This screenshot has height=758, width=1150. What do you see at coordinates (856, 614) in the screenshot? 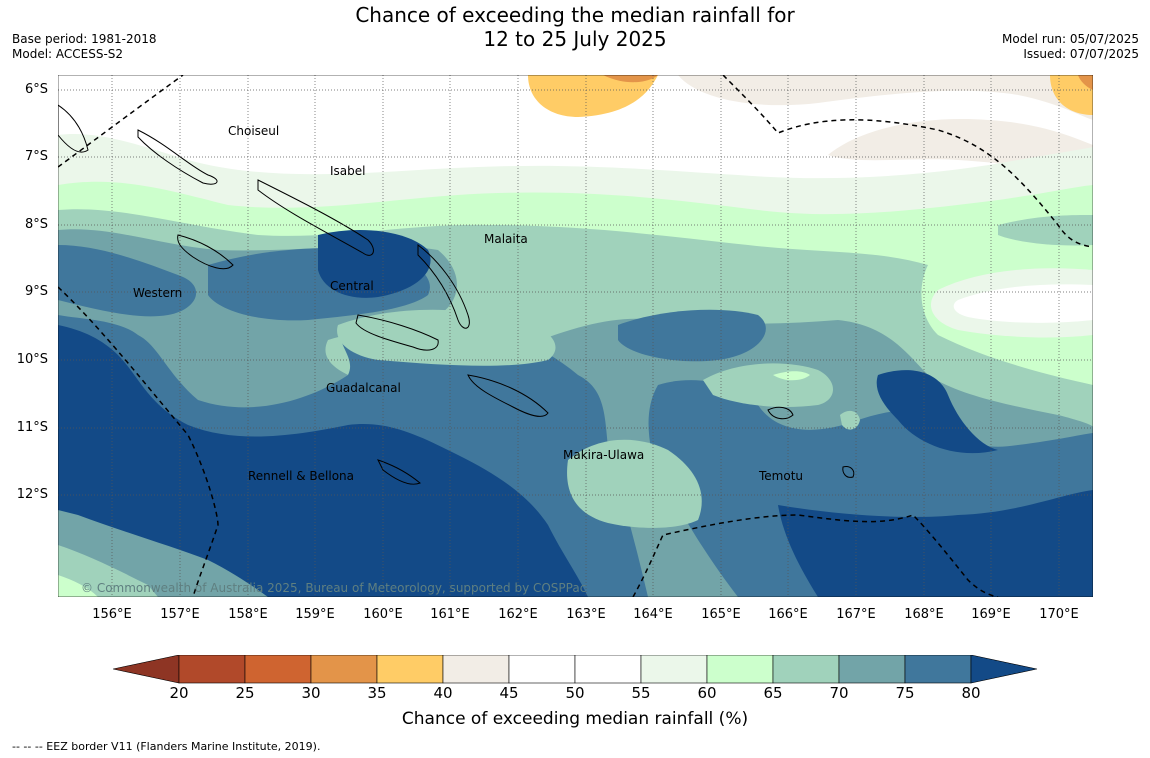
I see `lon-label-167e: 167°E` at bounding box center [856, 614].